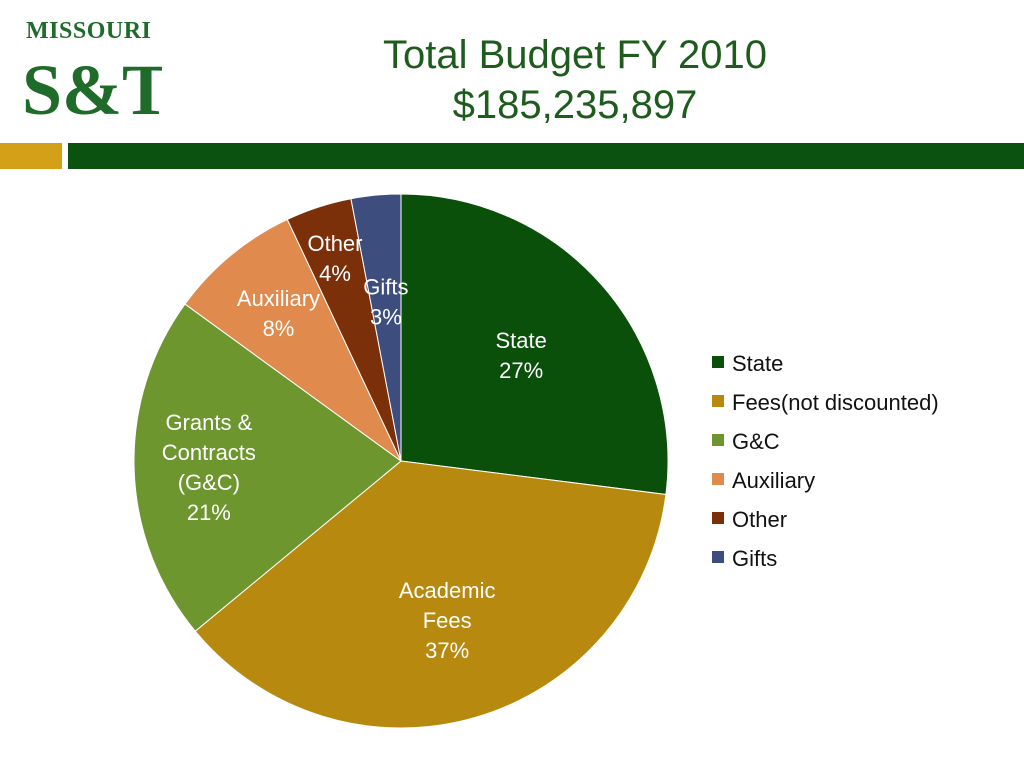 The image size is (1024, 768). What do you see at coordinates (718, 479) in the screenshot?
I see `legend-swatch-auxiliary` at bounding box center [718, 479].